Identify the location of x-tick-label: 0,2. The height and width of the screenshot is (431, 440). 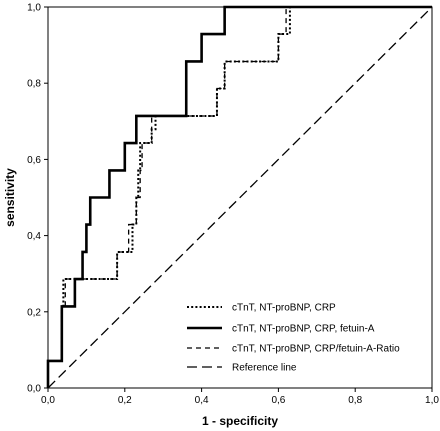
(125, 400).